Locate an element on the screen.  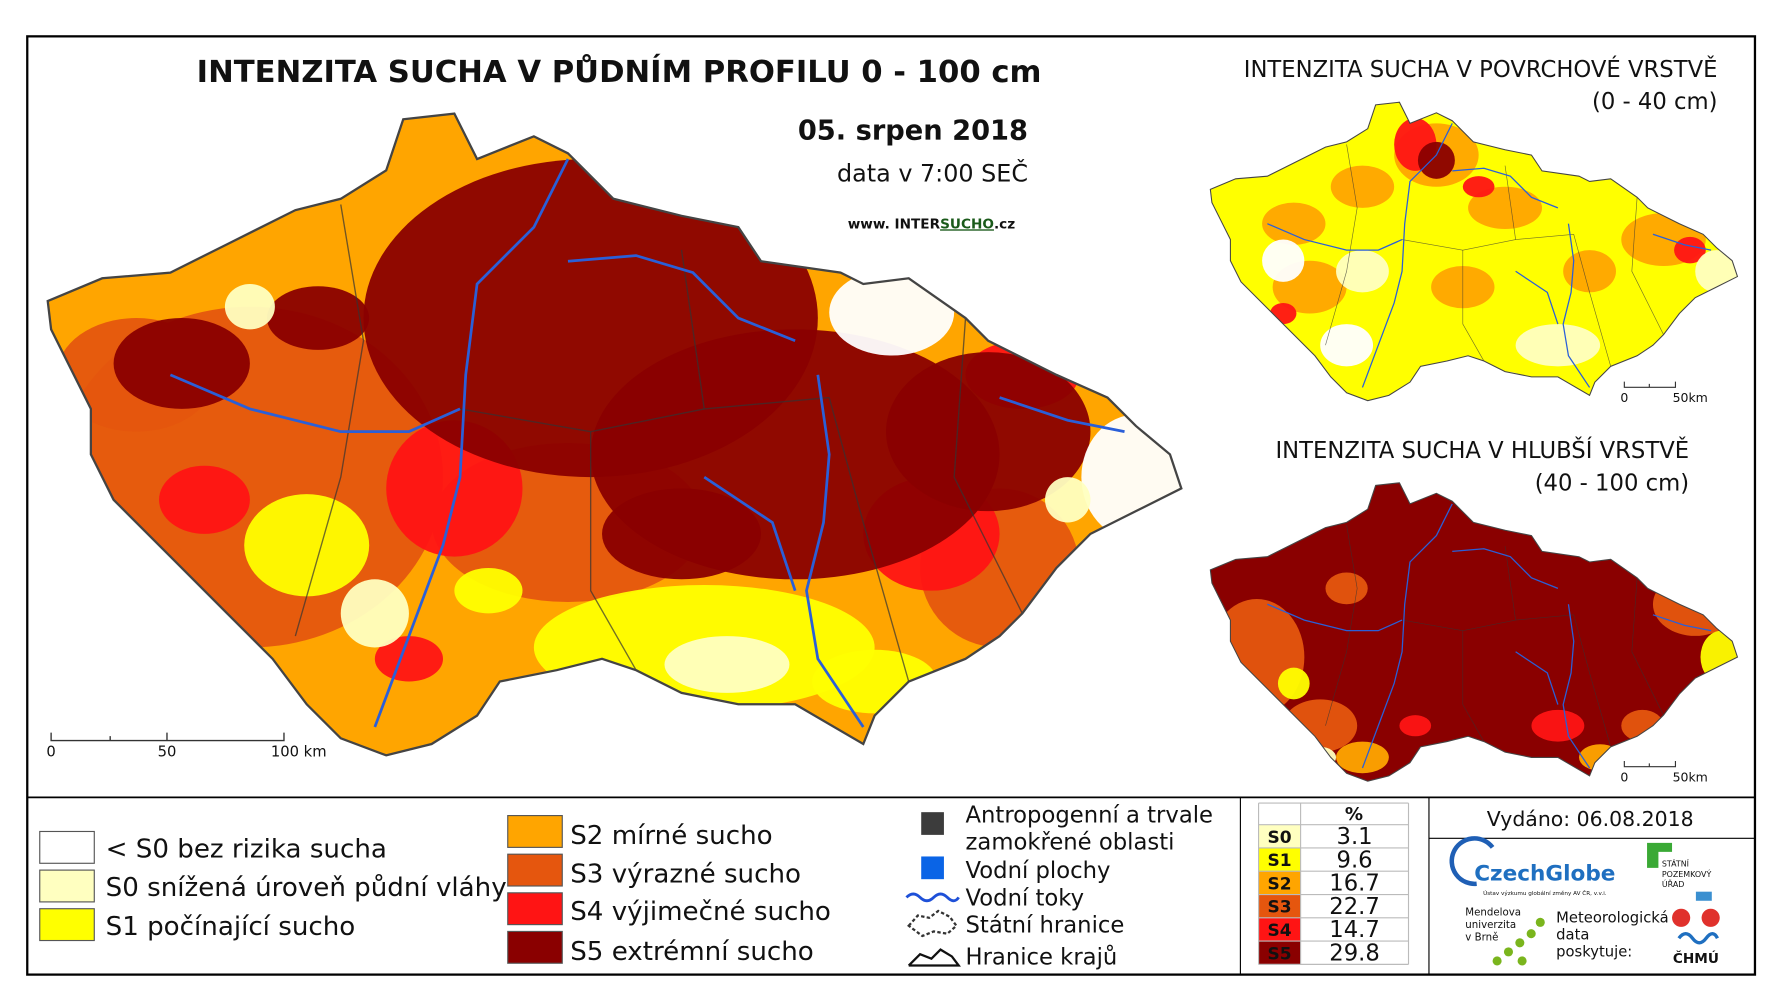
legend-label: S3 výrazné sucho is located at coordinates (685, 875).